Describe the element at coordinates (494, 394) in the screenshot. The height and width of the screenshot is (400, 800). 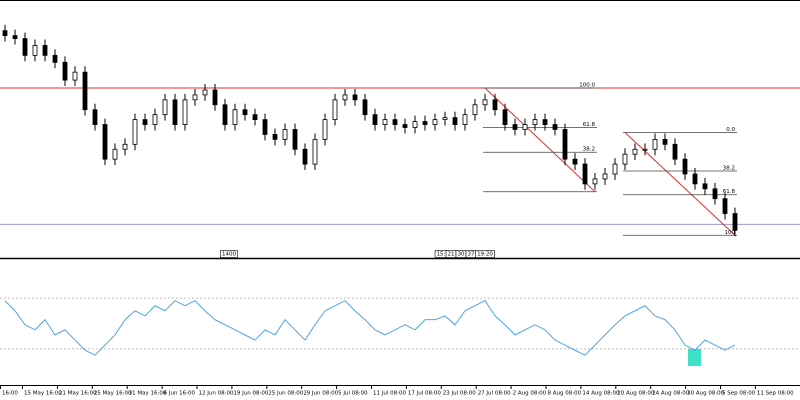
I see `x-tick-label: 27 Jul 08:00` at that location.